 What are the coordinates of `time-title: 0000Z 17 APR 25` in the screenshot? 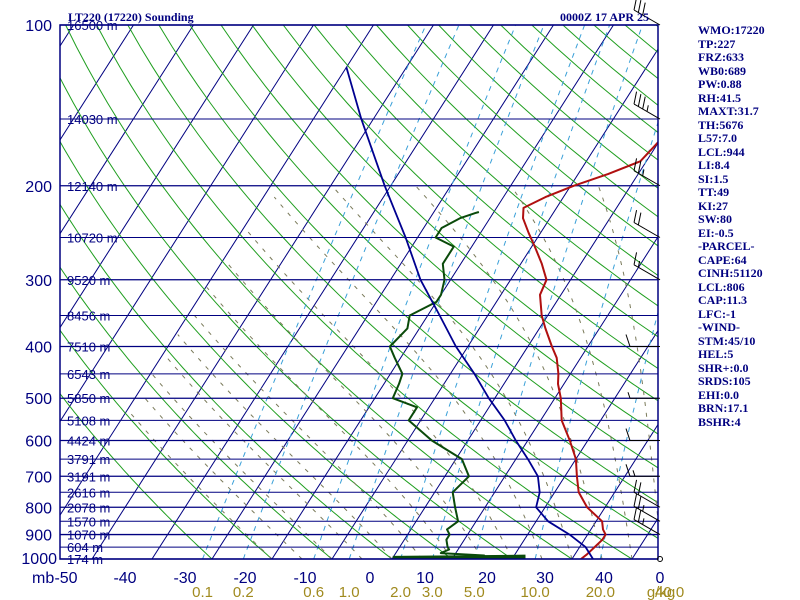 It's located at (604, 17).